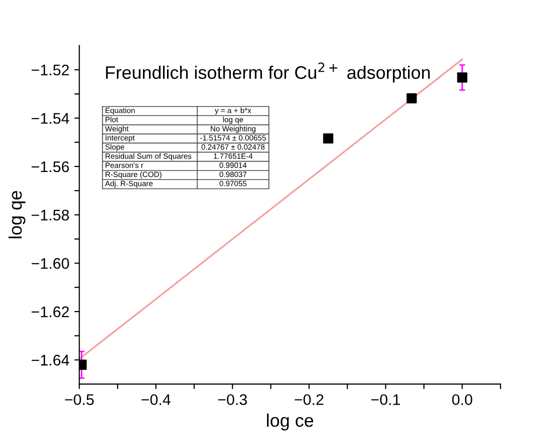 Image resolution: width=547 pixels, height=434 pixels. What do you see at coordinates (309, 400) in the screenshot?
I see `x-tick-label: −0.2` at bounding box center [309, 400].